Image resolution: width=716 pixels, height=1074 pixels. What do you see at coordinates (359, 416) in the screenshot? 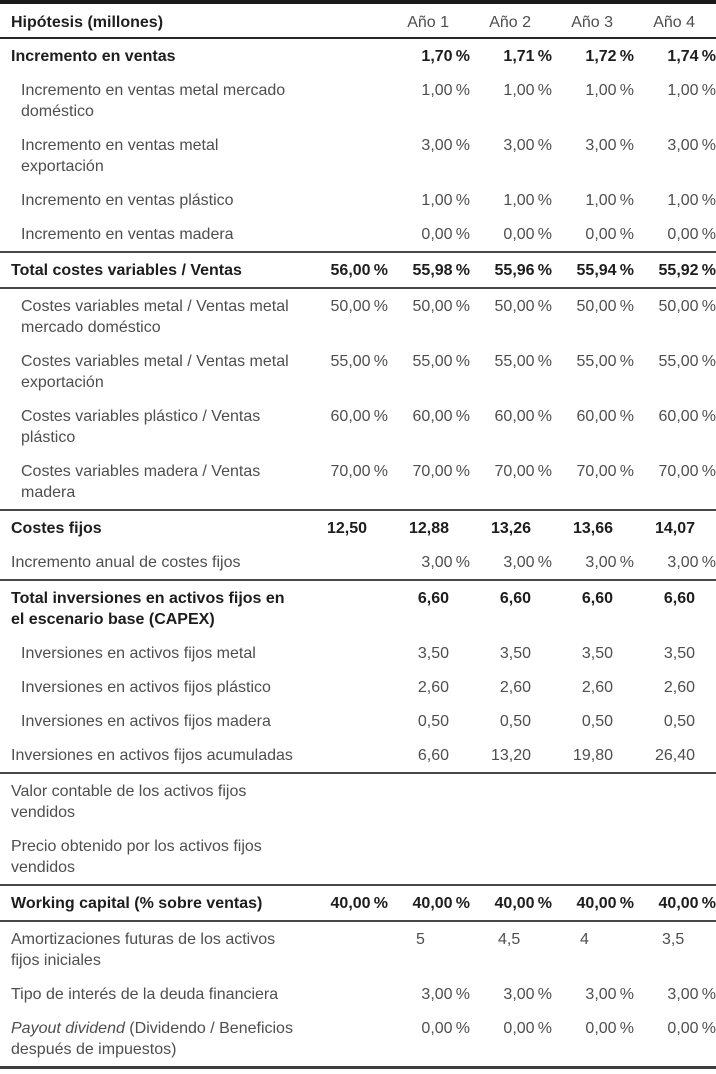
I see `cell-base: 60,00 %` at bounding box center [359, 416].